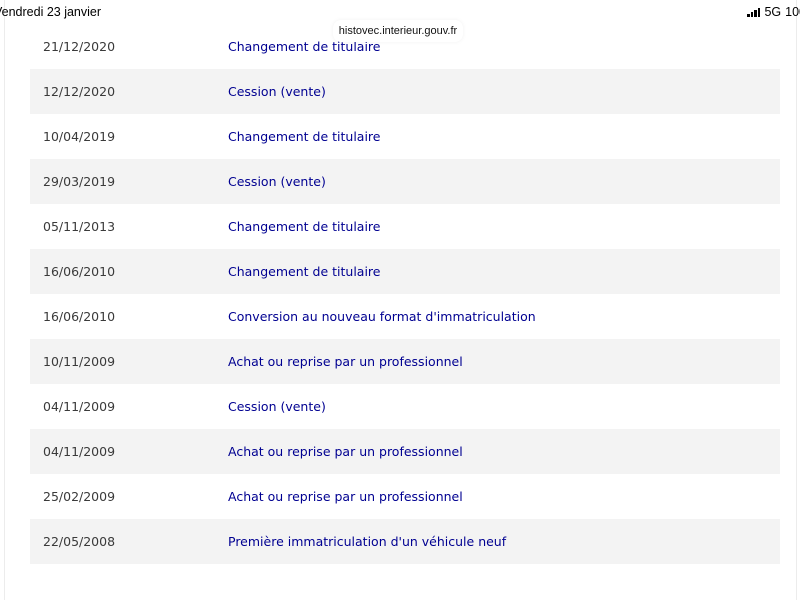 Image resolution: width=800 pixels, height=600 pixels. What do you see at coordinates (79, 496) in the screenshot?
I see `row-date: 25/02/2009` at bounding box center [79, 496].